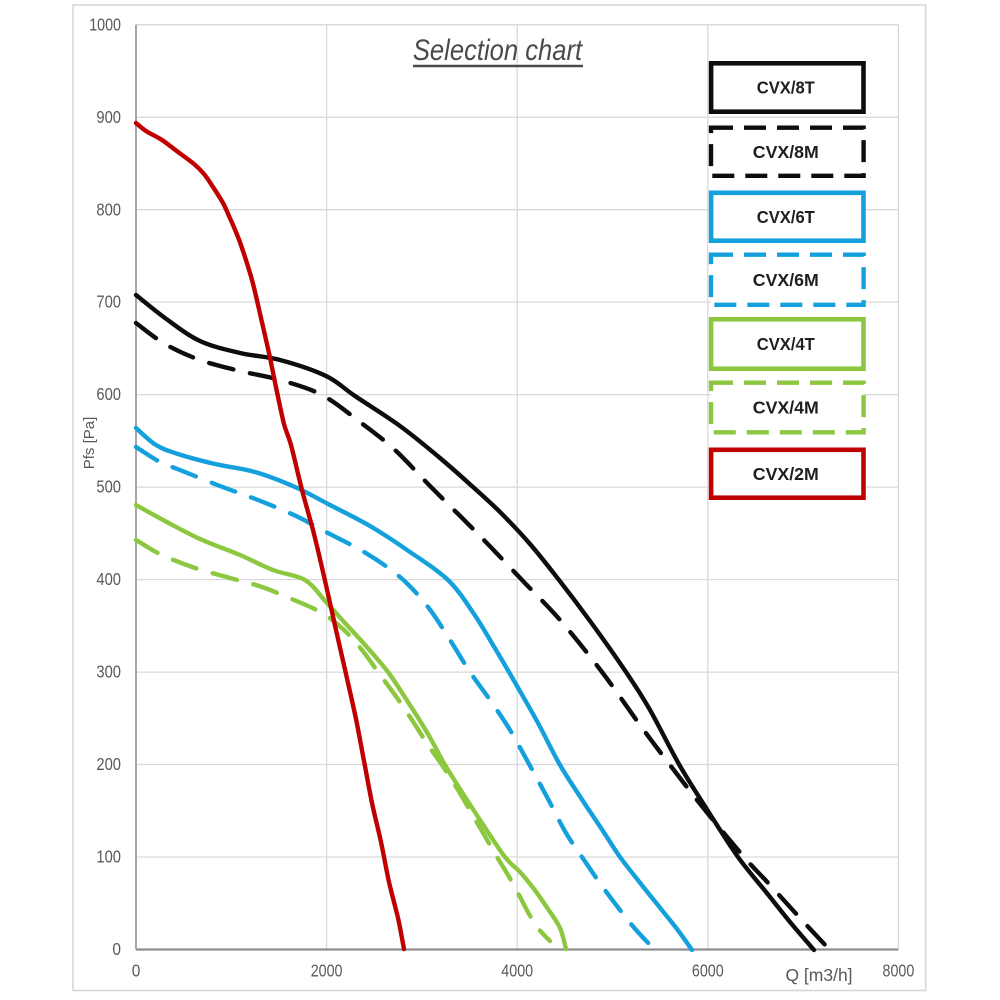  I want to click on svg-text: 400, so click(108, 579).